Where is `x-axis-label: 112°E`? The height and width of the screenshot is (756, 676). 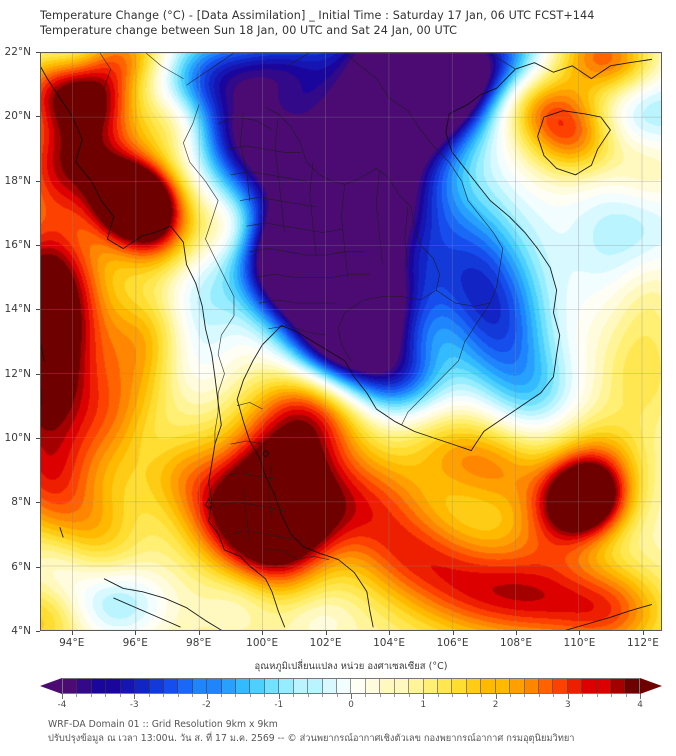 x-axis-label: 112°E is located at coordinates (642, 643).